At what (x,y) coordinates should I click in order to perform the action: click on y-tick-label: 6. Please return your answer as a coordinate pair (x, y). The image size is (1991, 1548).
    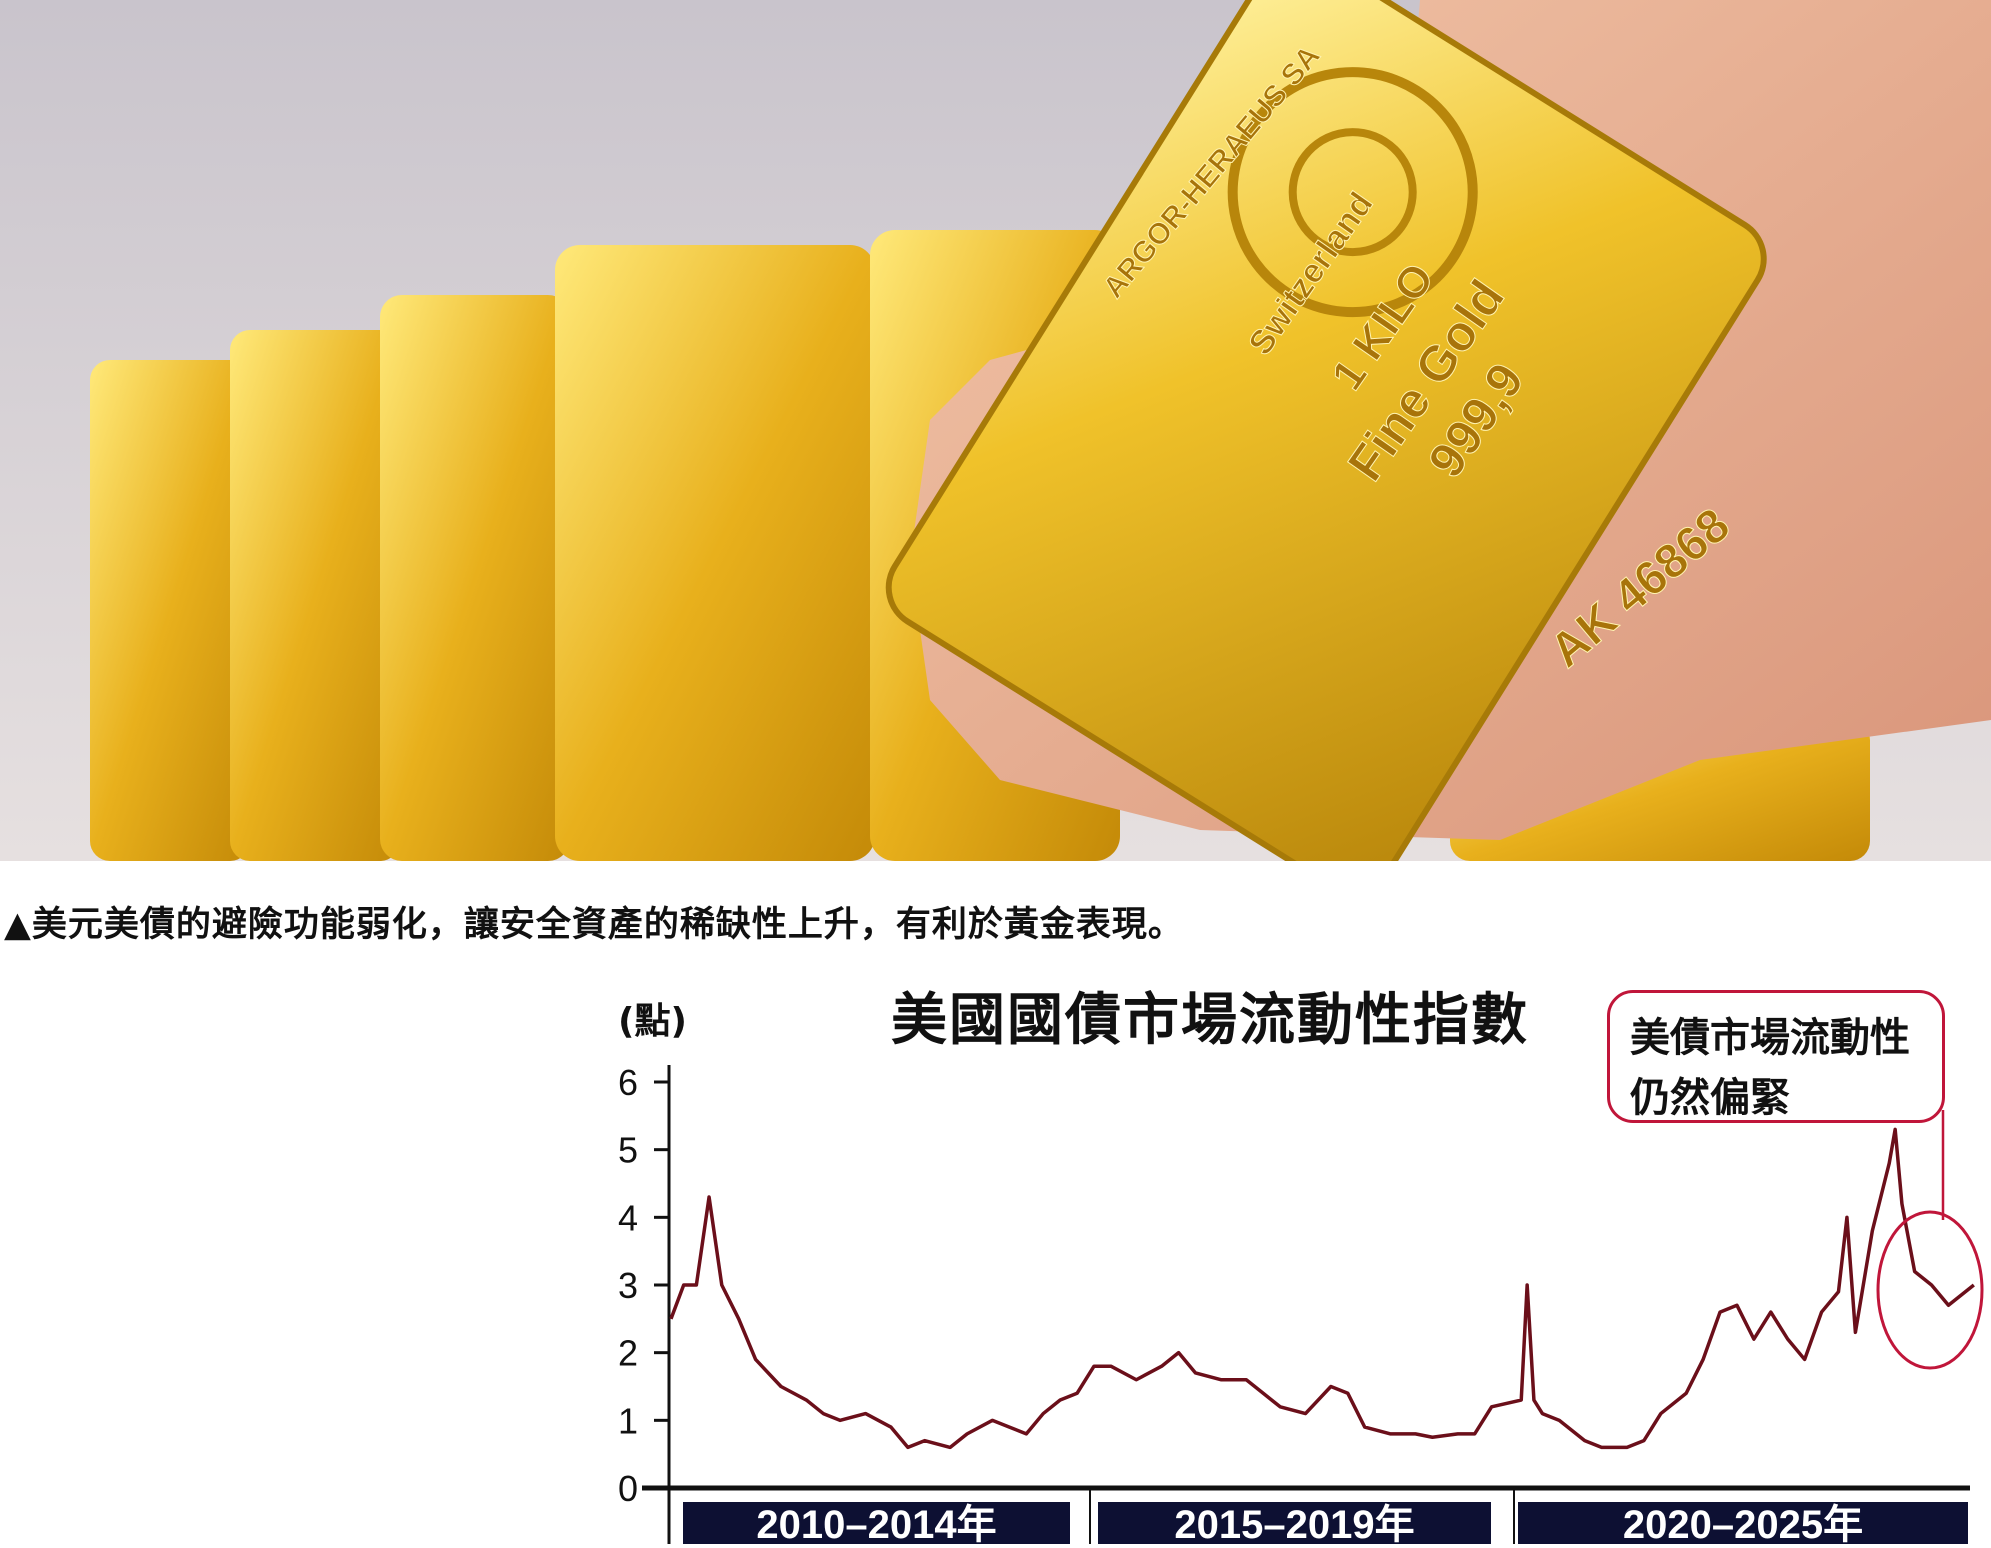
    Looking at the image, I should click on (628, 1082).